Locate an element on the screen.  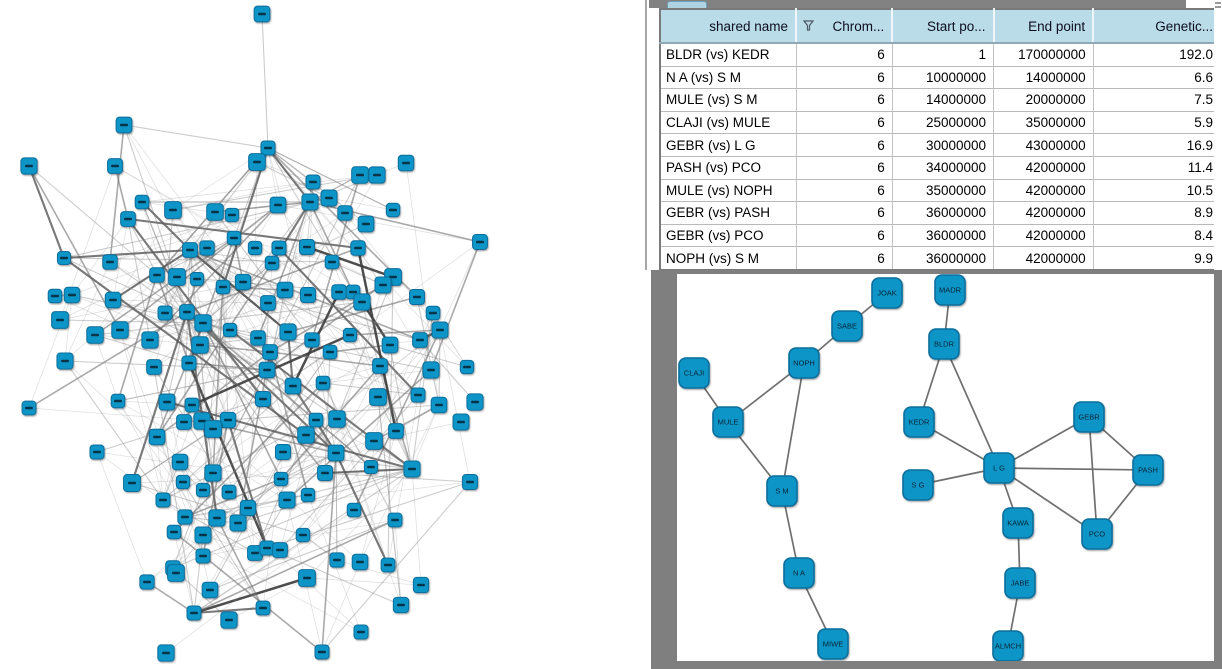
table-cell: 30000000 is located at coordinates (942, 145).